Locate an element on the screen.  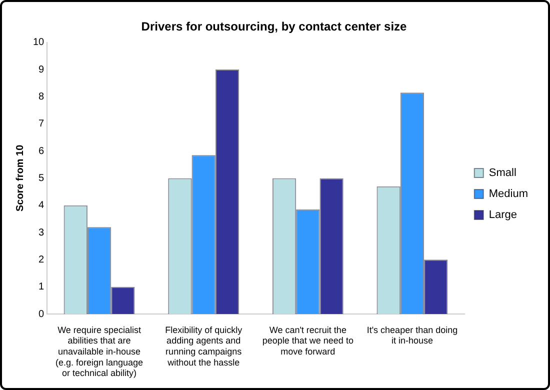
y-tick-label: 0 is located at coordinates (41, 314).